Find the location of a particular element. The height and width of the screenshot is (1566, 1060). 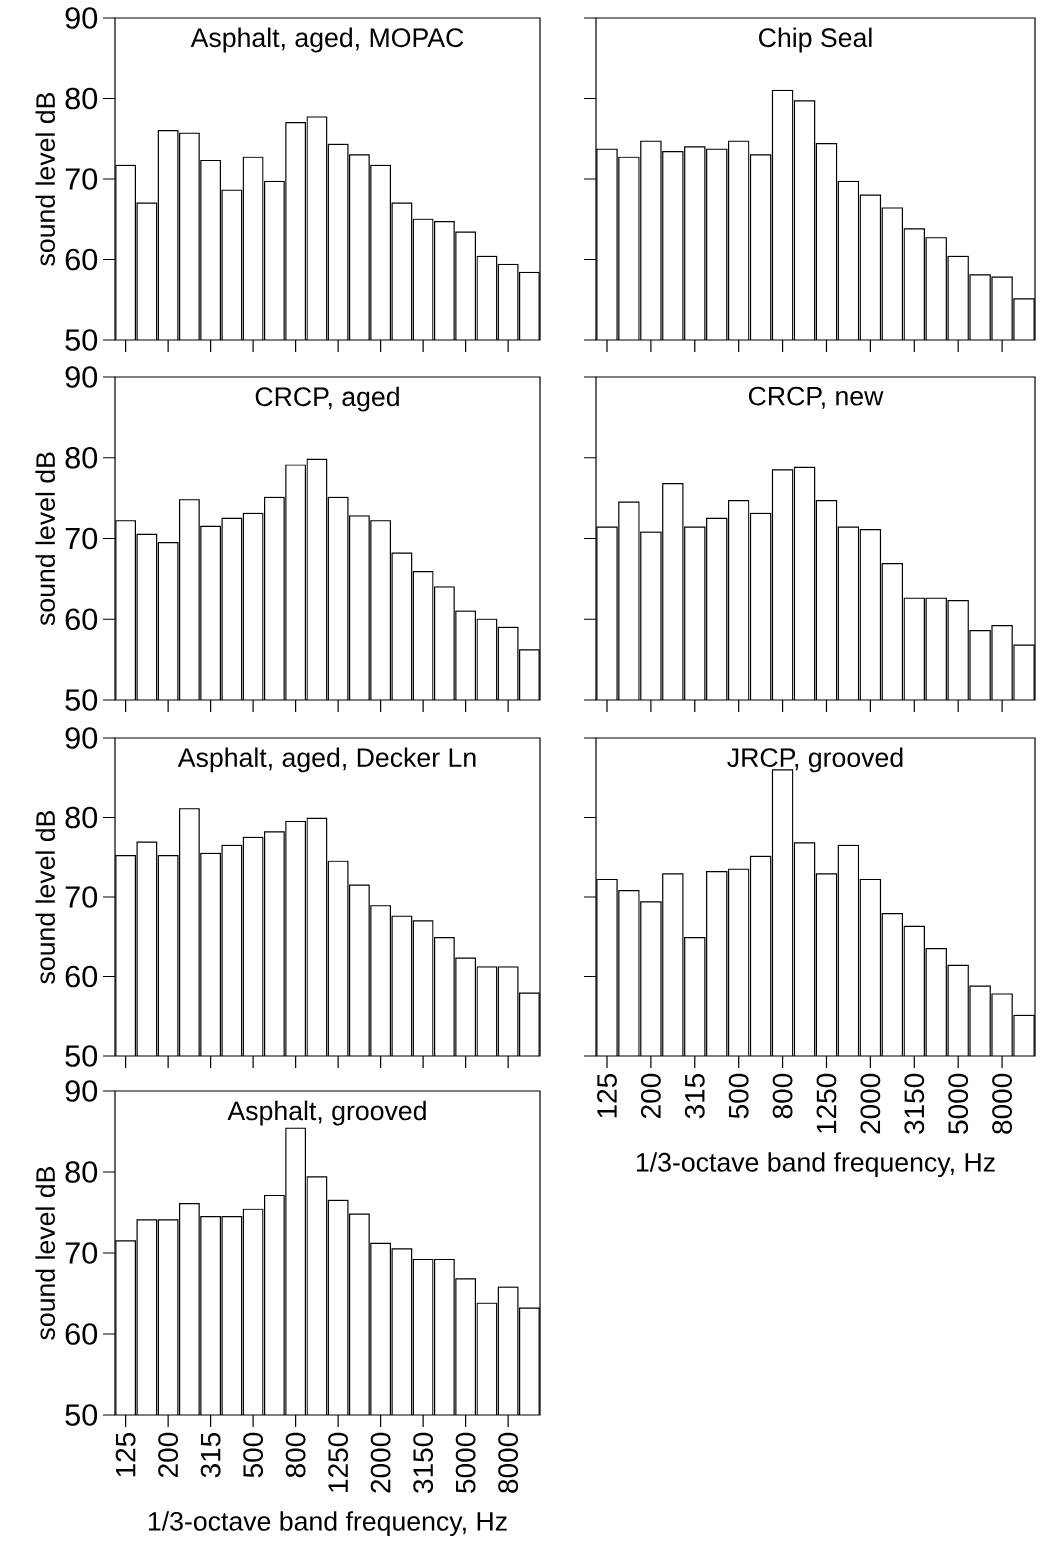

chart-title: Chip Seal is located at coordinates (815, 40).